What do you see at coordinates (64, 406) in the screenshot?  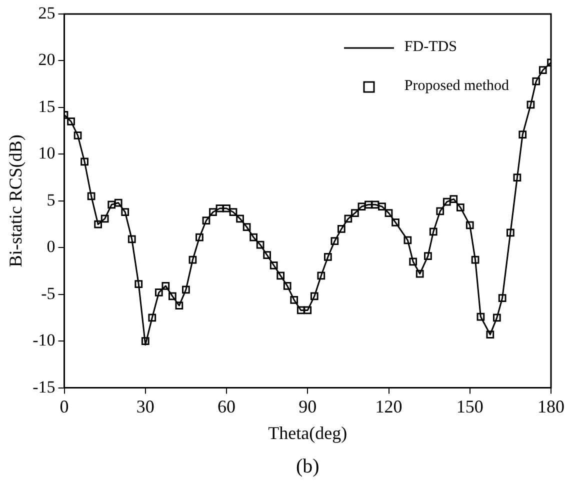 I see `x-tick-label: 0` at bounding box center [64, 406].